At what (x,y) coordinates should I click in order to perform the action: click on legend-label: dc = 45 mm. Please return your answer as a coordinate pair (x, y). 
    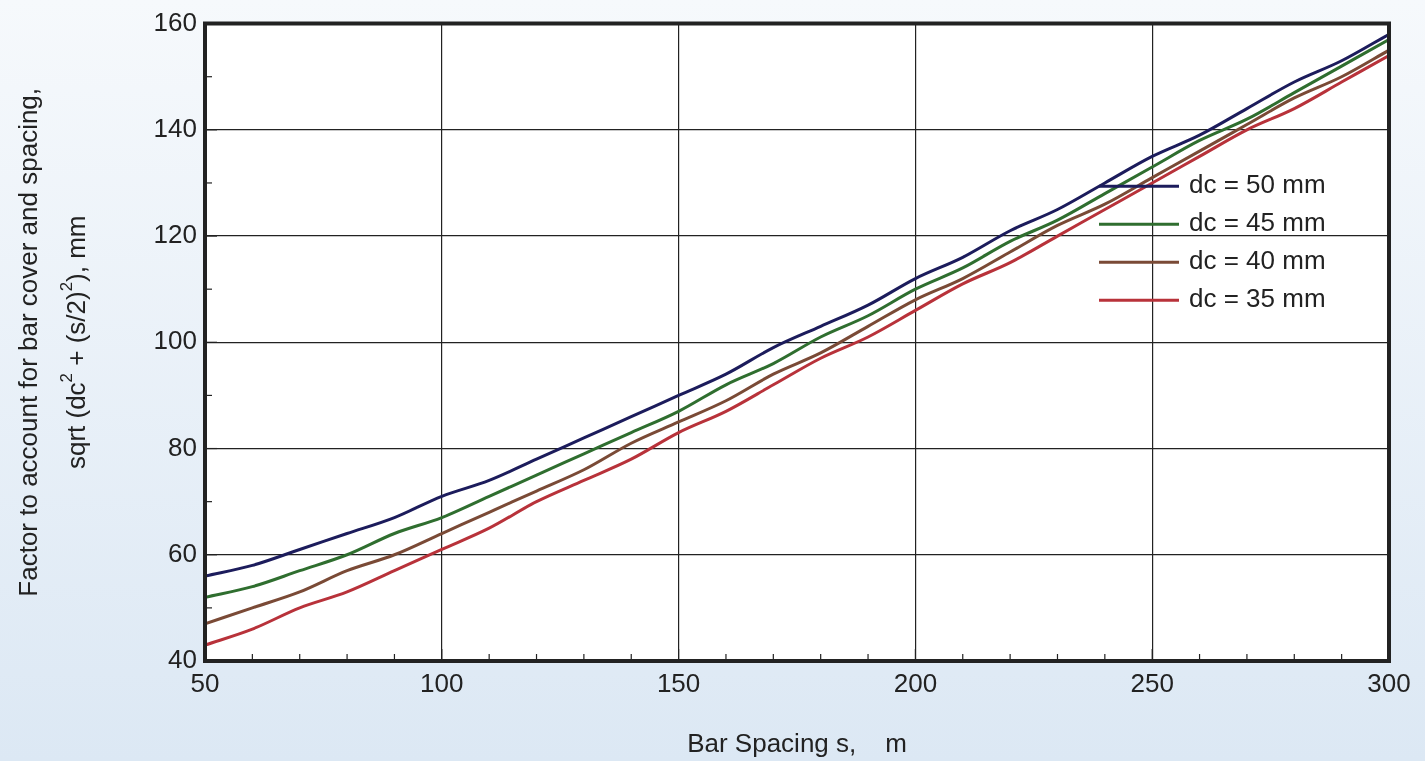
    Looking at the image, I should click on (1257, 222).